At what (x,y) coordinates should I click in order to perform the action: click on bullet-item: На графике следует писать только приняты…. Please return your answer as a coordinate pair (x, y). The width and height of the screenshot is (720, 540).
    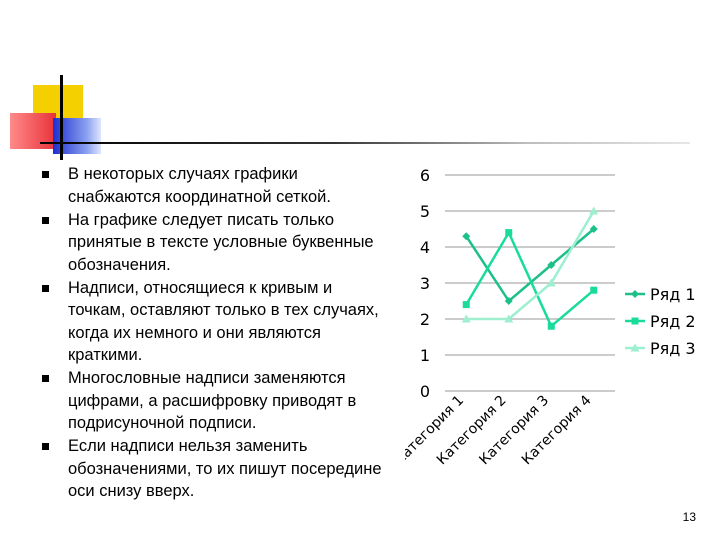
    Looking at the image, I should click on (215, 243).